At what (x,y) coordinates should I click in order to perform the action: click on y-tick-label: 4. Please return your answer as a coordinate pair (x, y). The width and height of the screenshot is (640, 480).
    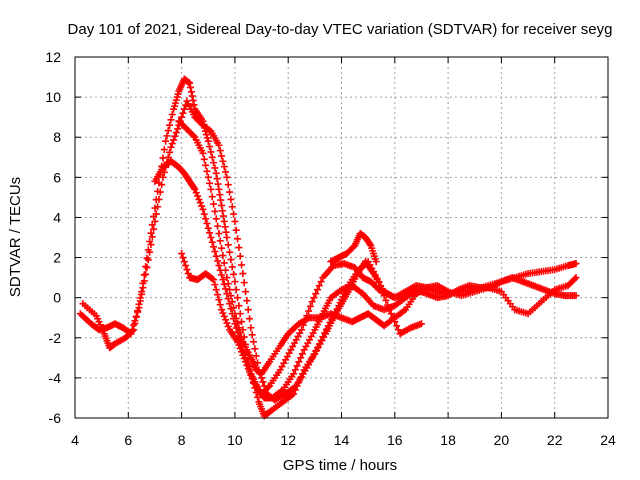
    Looking at the image, I should click on (57, 217).